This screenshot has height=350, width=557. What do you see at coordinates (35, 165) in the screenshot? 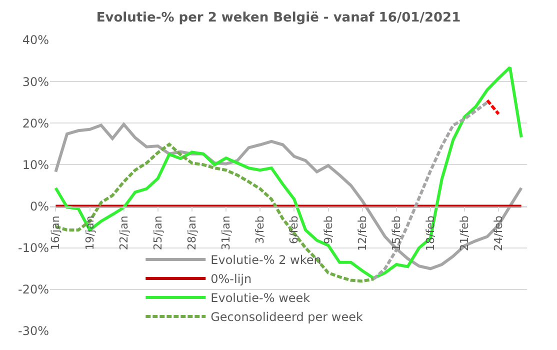
I see `y-tick-label: 10%` at bounding box center [35, 165].